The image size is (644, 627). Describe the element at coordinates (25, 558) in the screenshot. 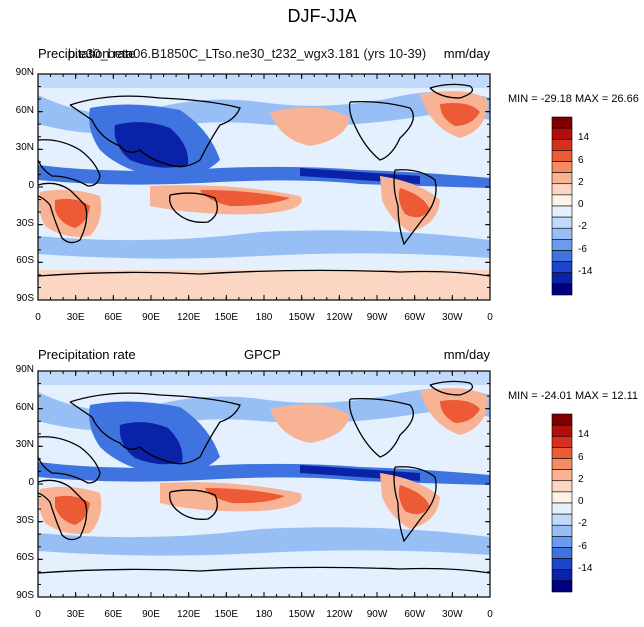

I see `panel2-lat-tick-label: 60S` at that location.